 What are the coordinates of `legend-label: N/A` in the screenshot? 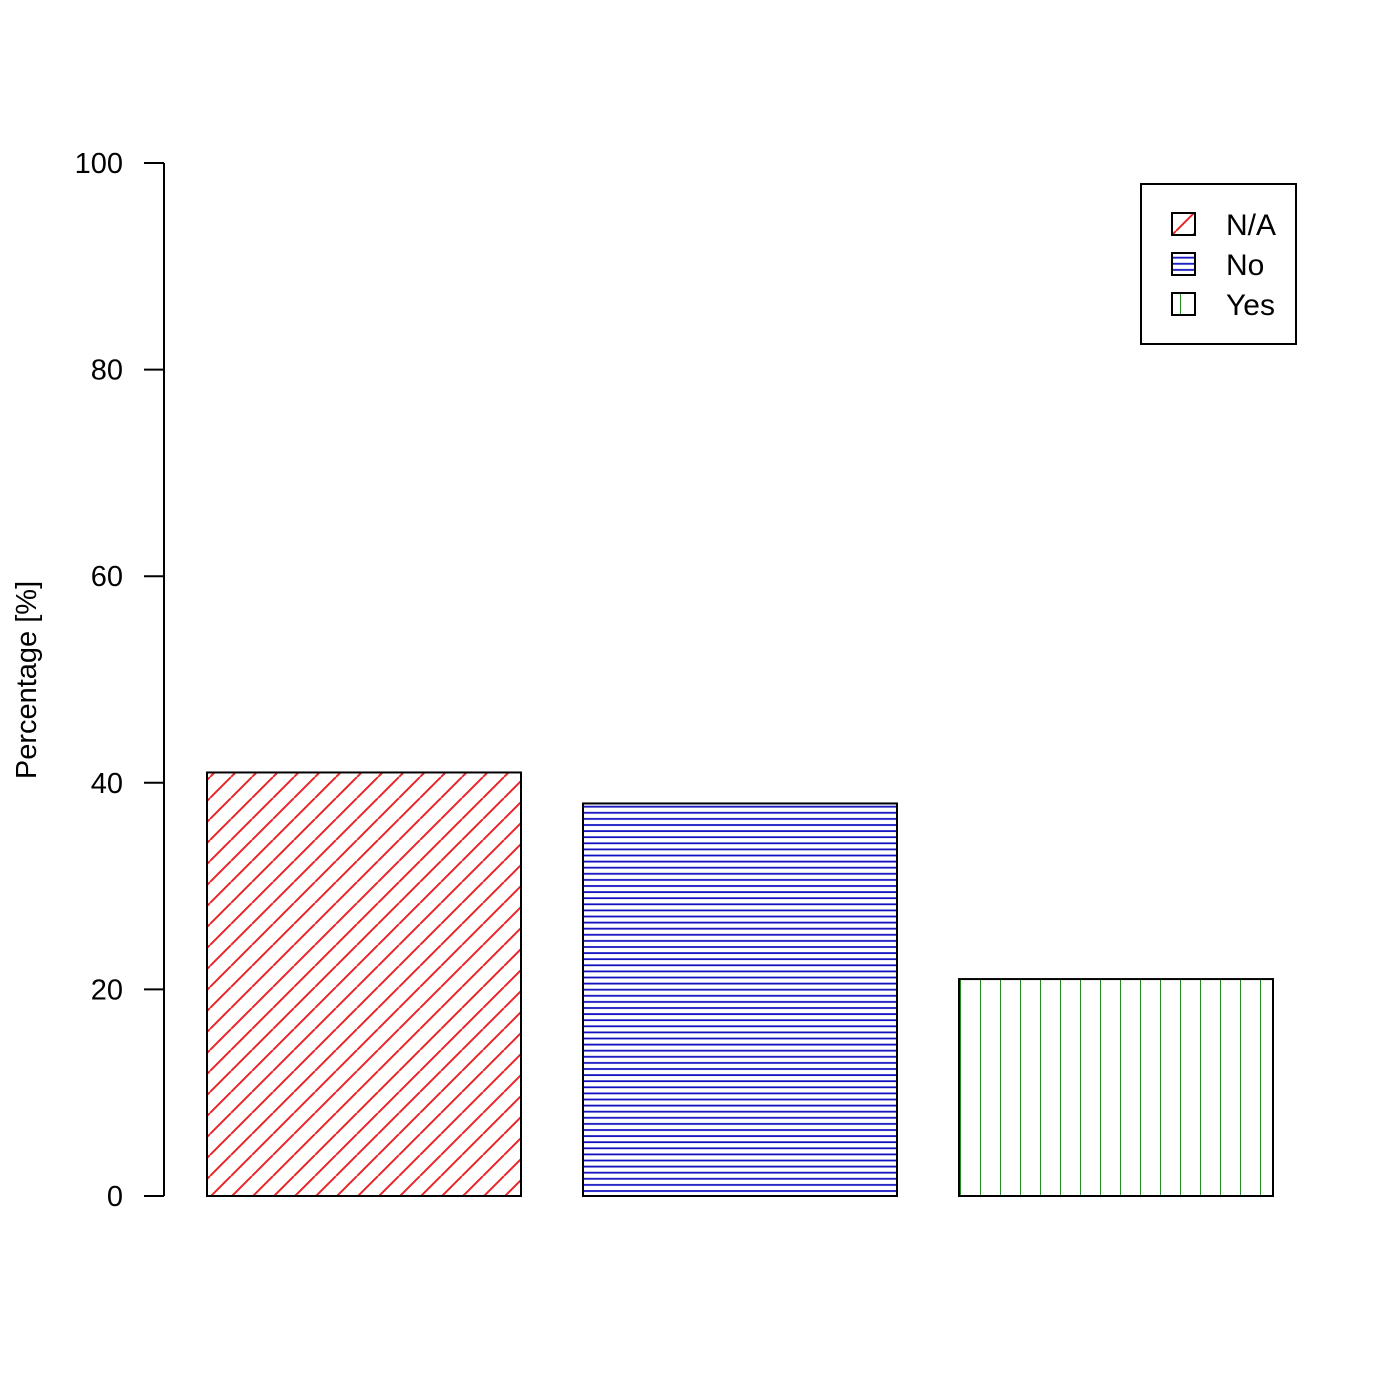 It's located at (1251, 225).